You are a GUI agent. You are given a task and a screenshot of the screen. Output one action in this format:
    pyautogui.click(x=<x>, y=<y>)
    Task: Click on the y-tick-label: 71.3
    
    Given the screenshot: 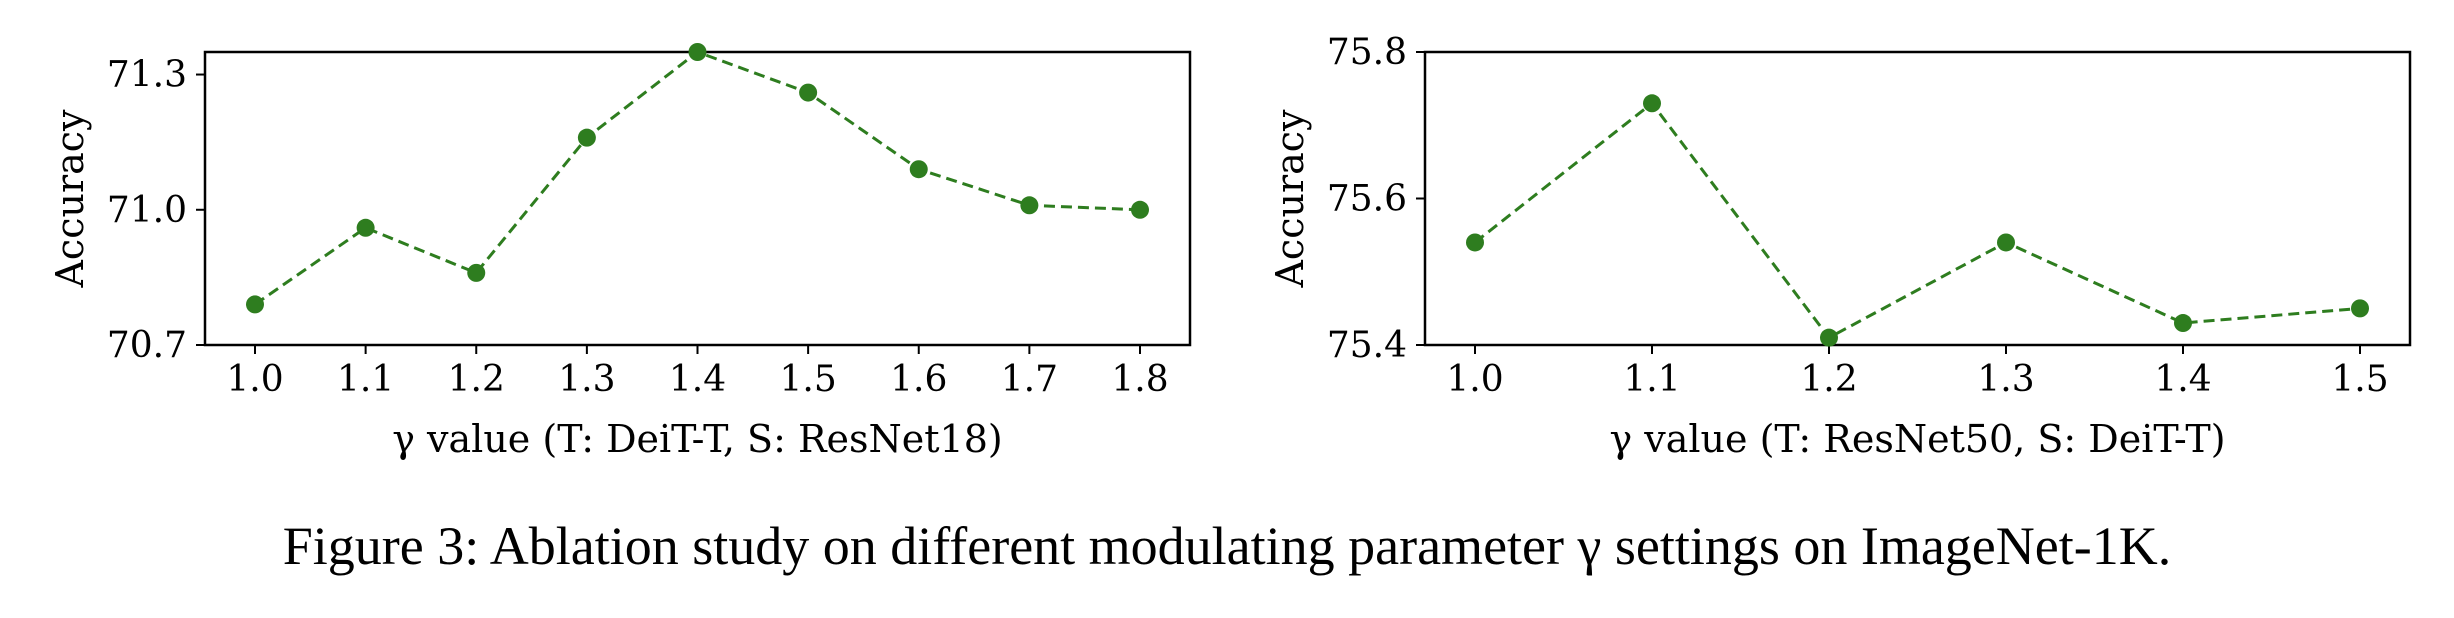 What is the action you would take?
    pyautogui.click(x=147, y=75)
    